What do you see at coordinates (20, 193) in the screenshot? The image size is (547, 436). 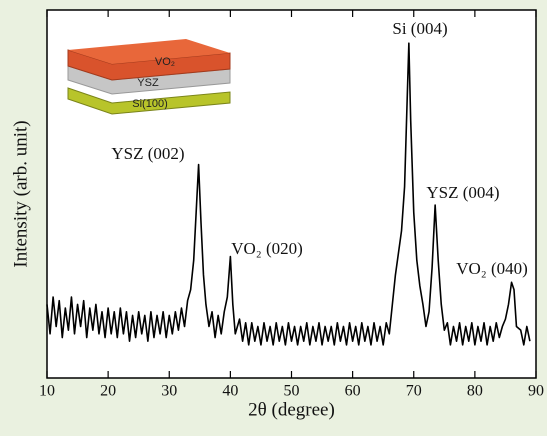 I see `y-axis-label: Intensity (arb. unit)` at bounding box center [20, 193].